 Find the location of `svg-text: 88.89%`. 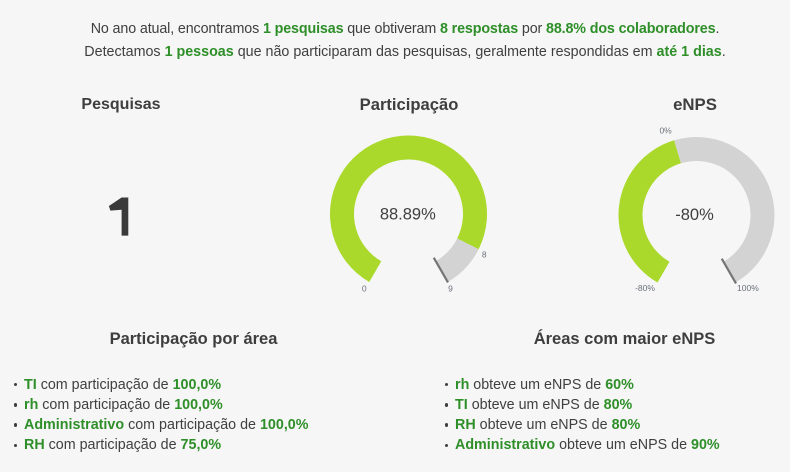

svg-text: 88.89% is located at coordinates (408, 215).